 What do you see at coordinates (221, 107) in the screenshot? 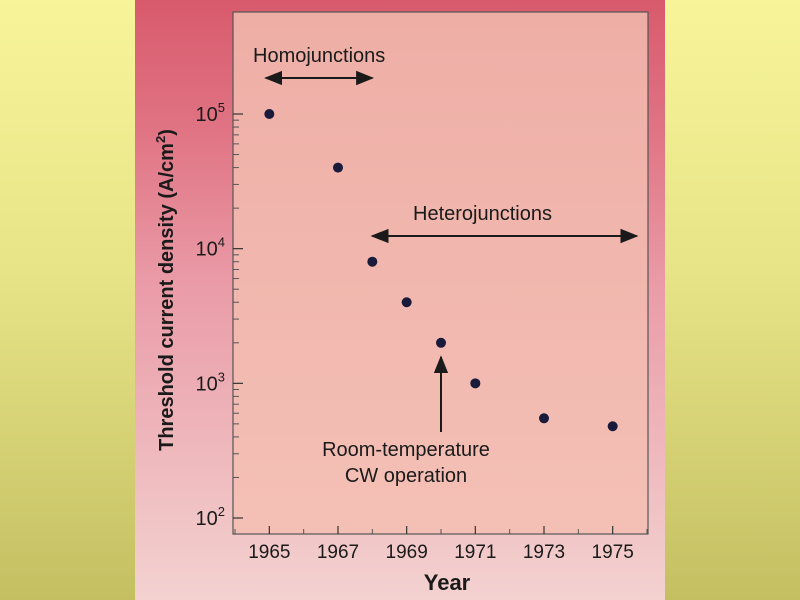
I see `y-tick-exponent: 5` at bounding box center [221, 107].